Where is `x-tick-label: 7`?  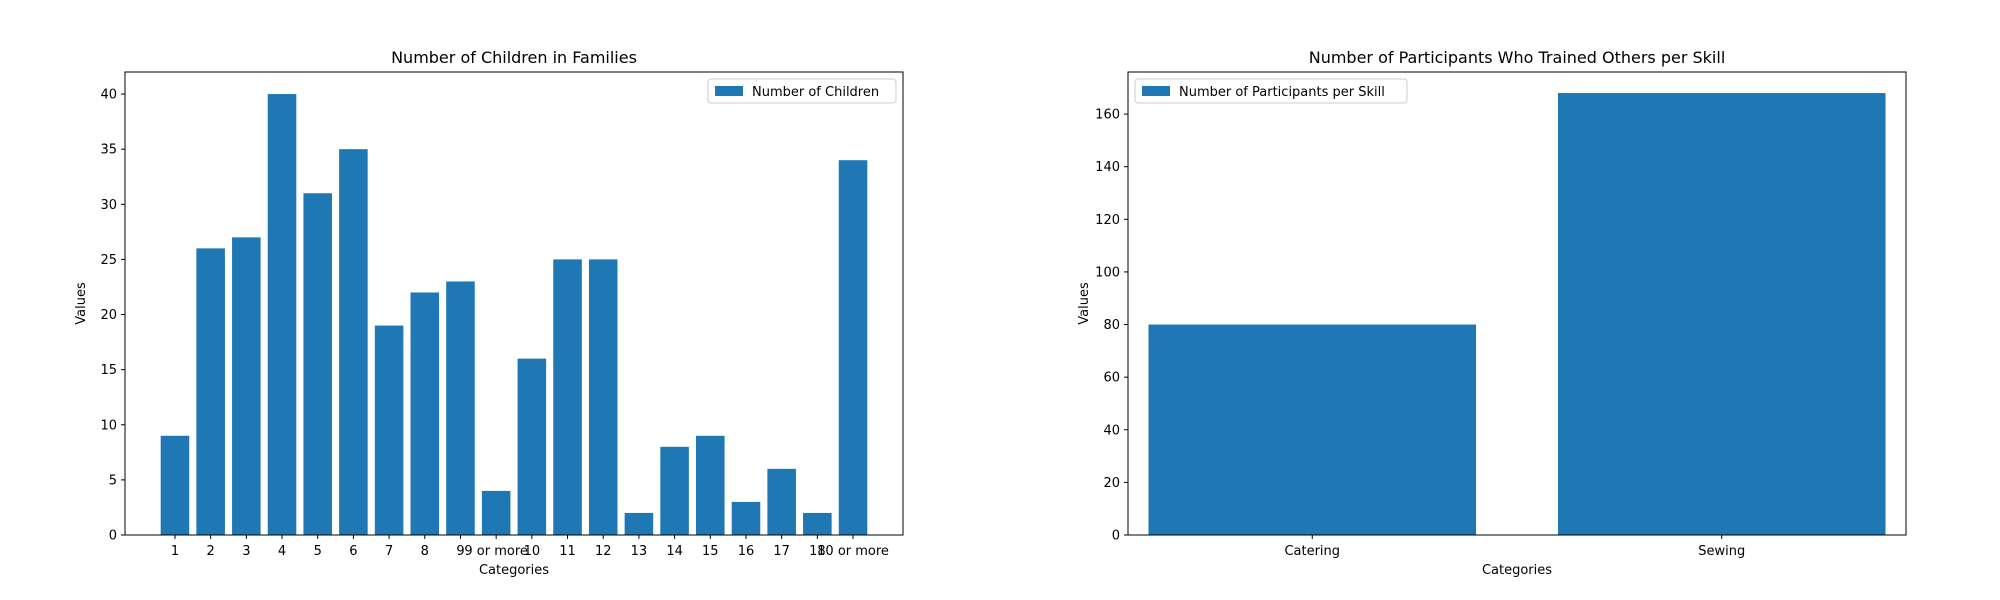
x-tick-label: 7 is located at coordinates (389, 551).